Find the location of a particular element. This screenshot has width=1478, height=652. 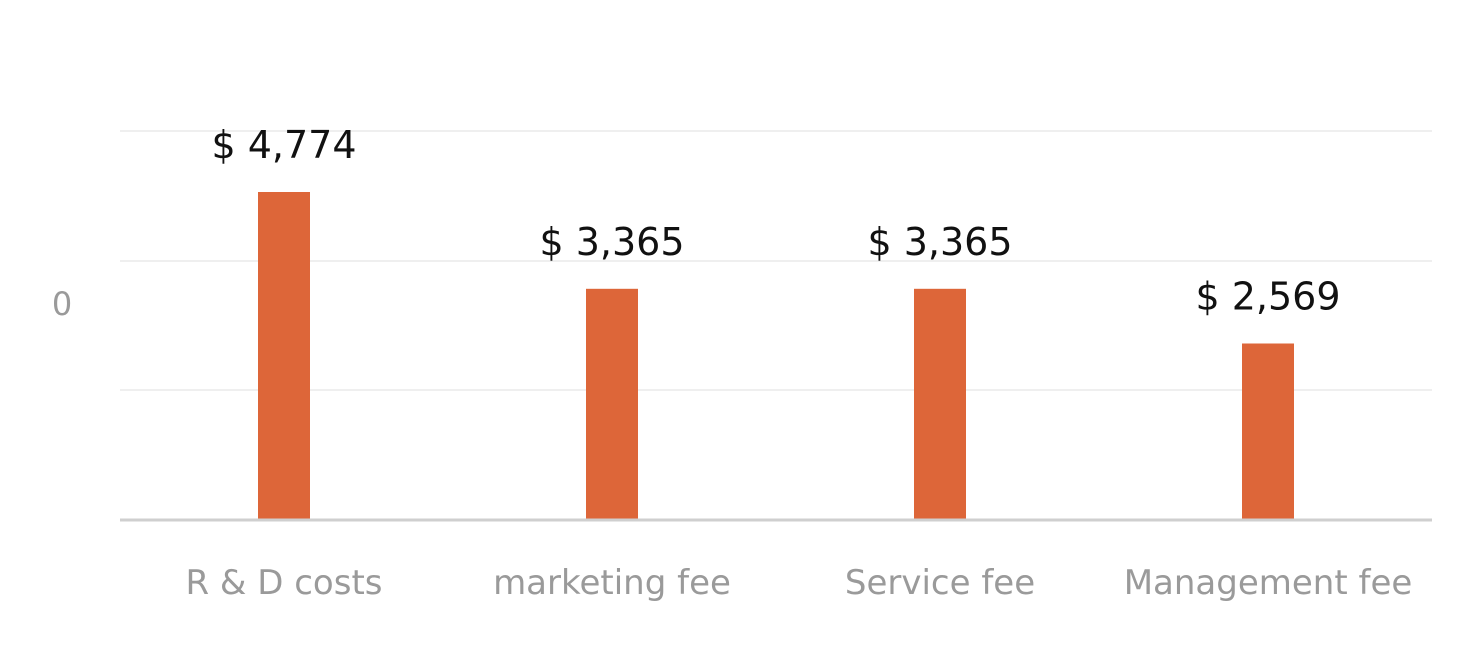

x-axis-tick-label: R & D costs is located at coordinates (284, 583).